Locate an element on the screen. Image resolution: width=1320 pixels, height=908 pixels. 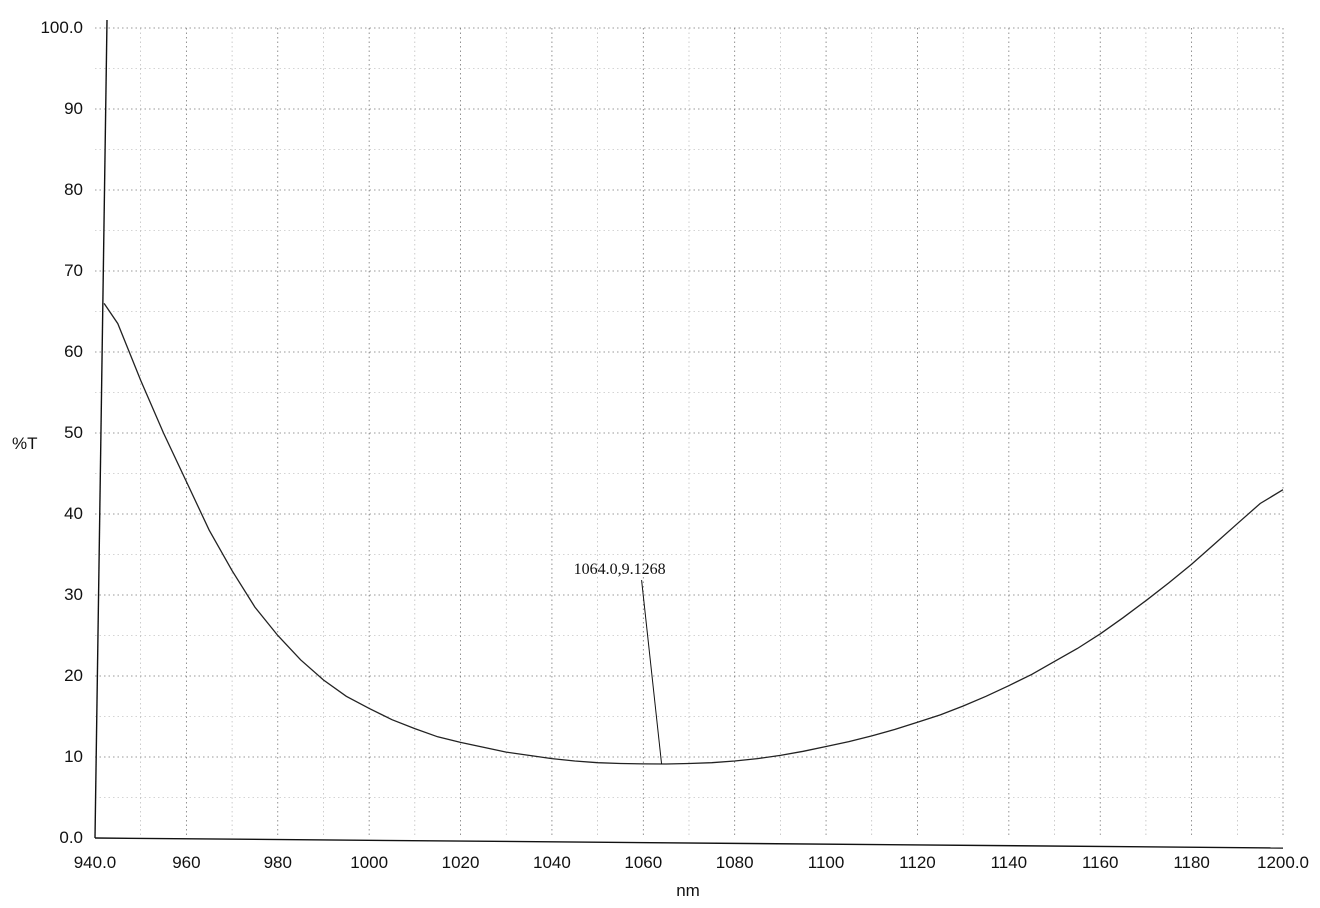
x-tick-label: 940.0 is located at coordinates (95, 862).